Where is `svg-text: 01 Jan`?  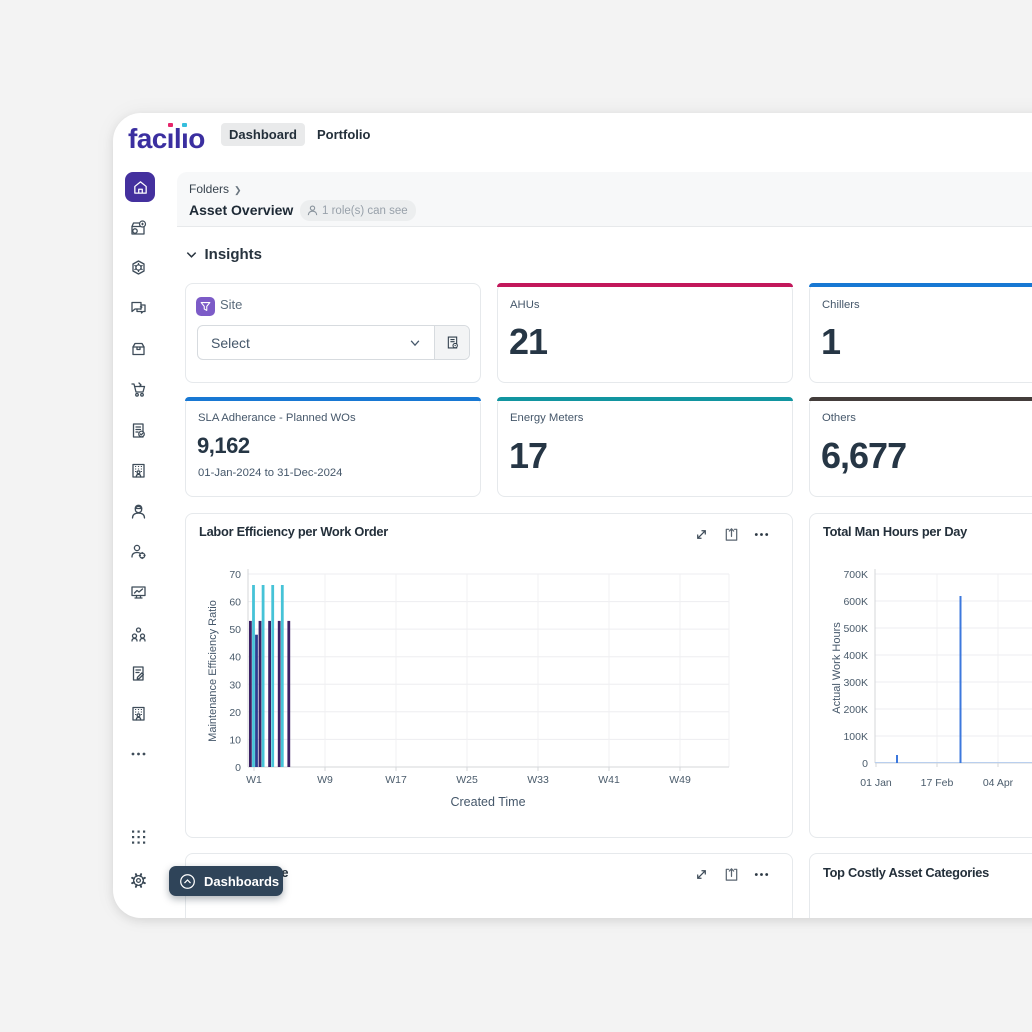 svg-text: 01 Jan is located at coordinates (876, 783).